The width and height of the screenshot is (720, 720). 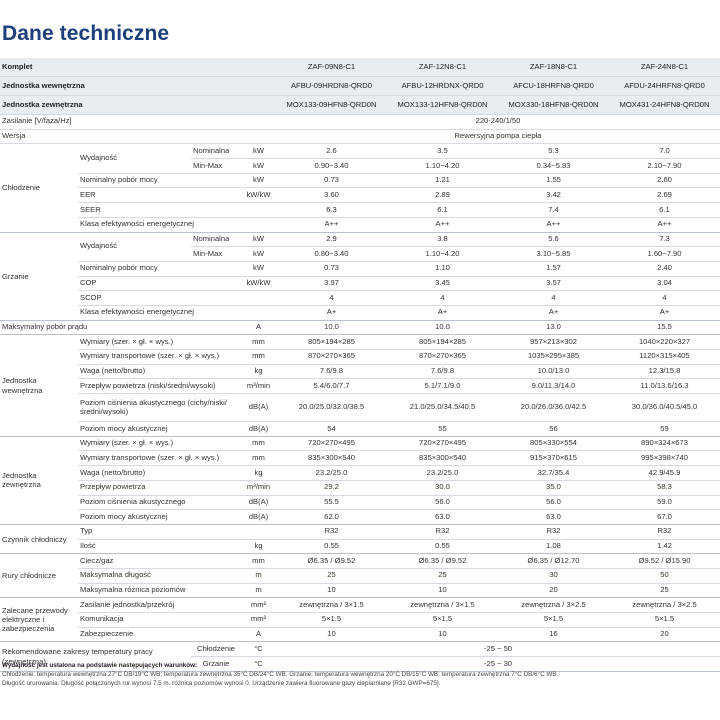 What do you see at coordinates (39, 276) in the screenshot?
I see `group-label: Grzanie` at bounding box center [39, 276].